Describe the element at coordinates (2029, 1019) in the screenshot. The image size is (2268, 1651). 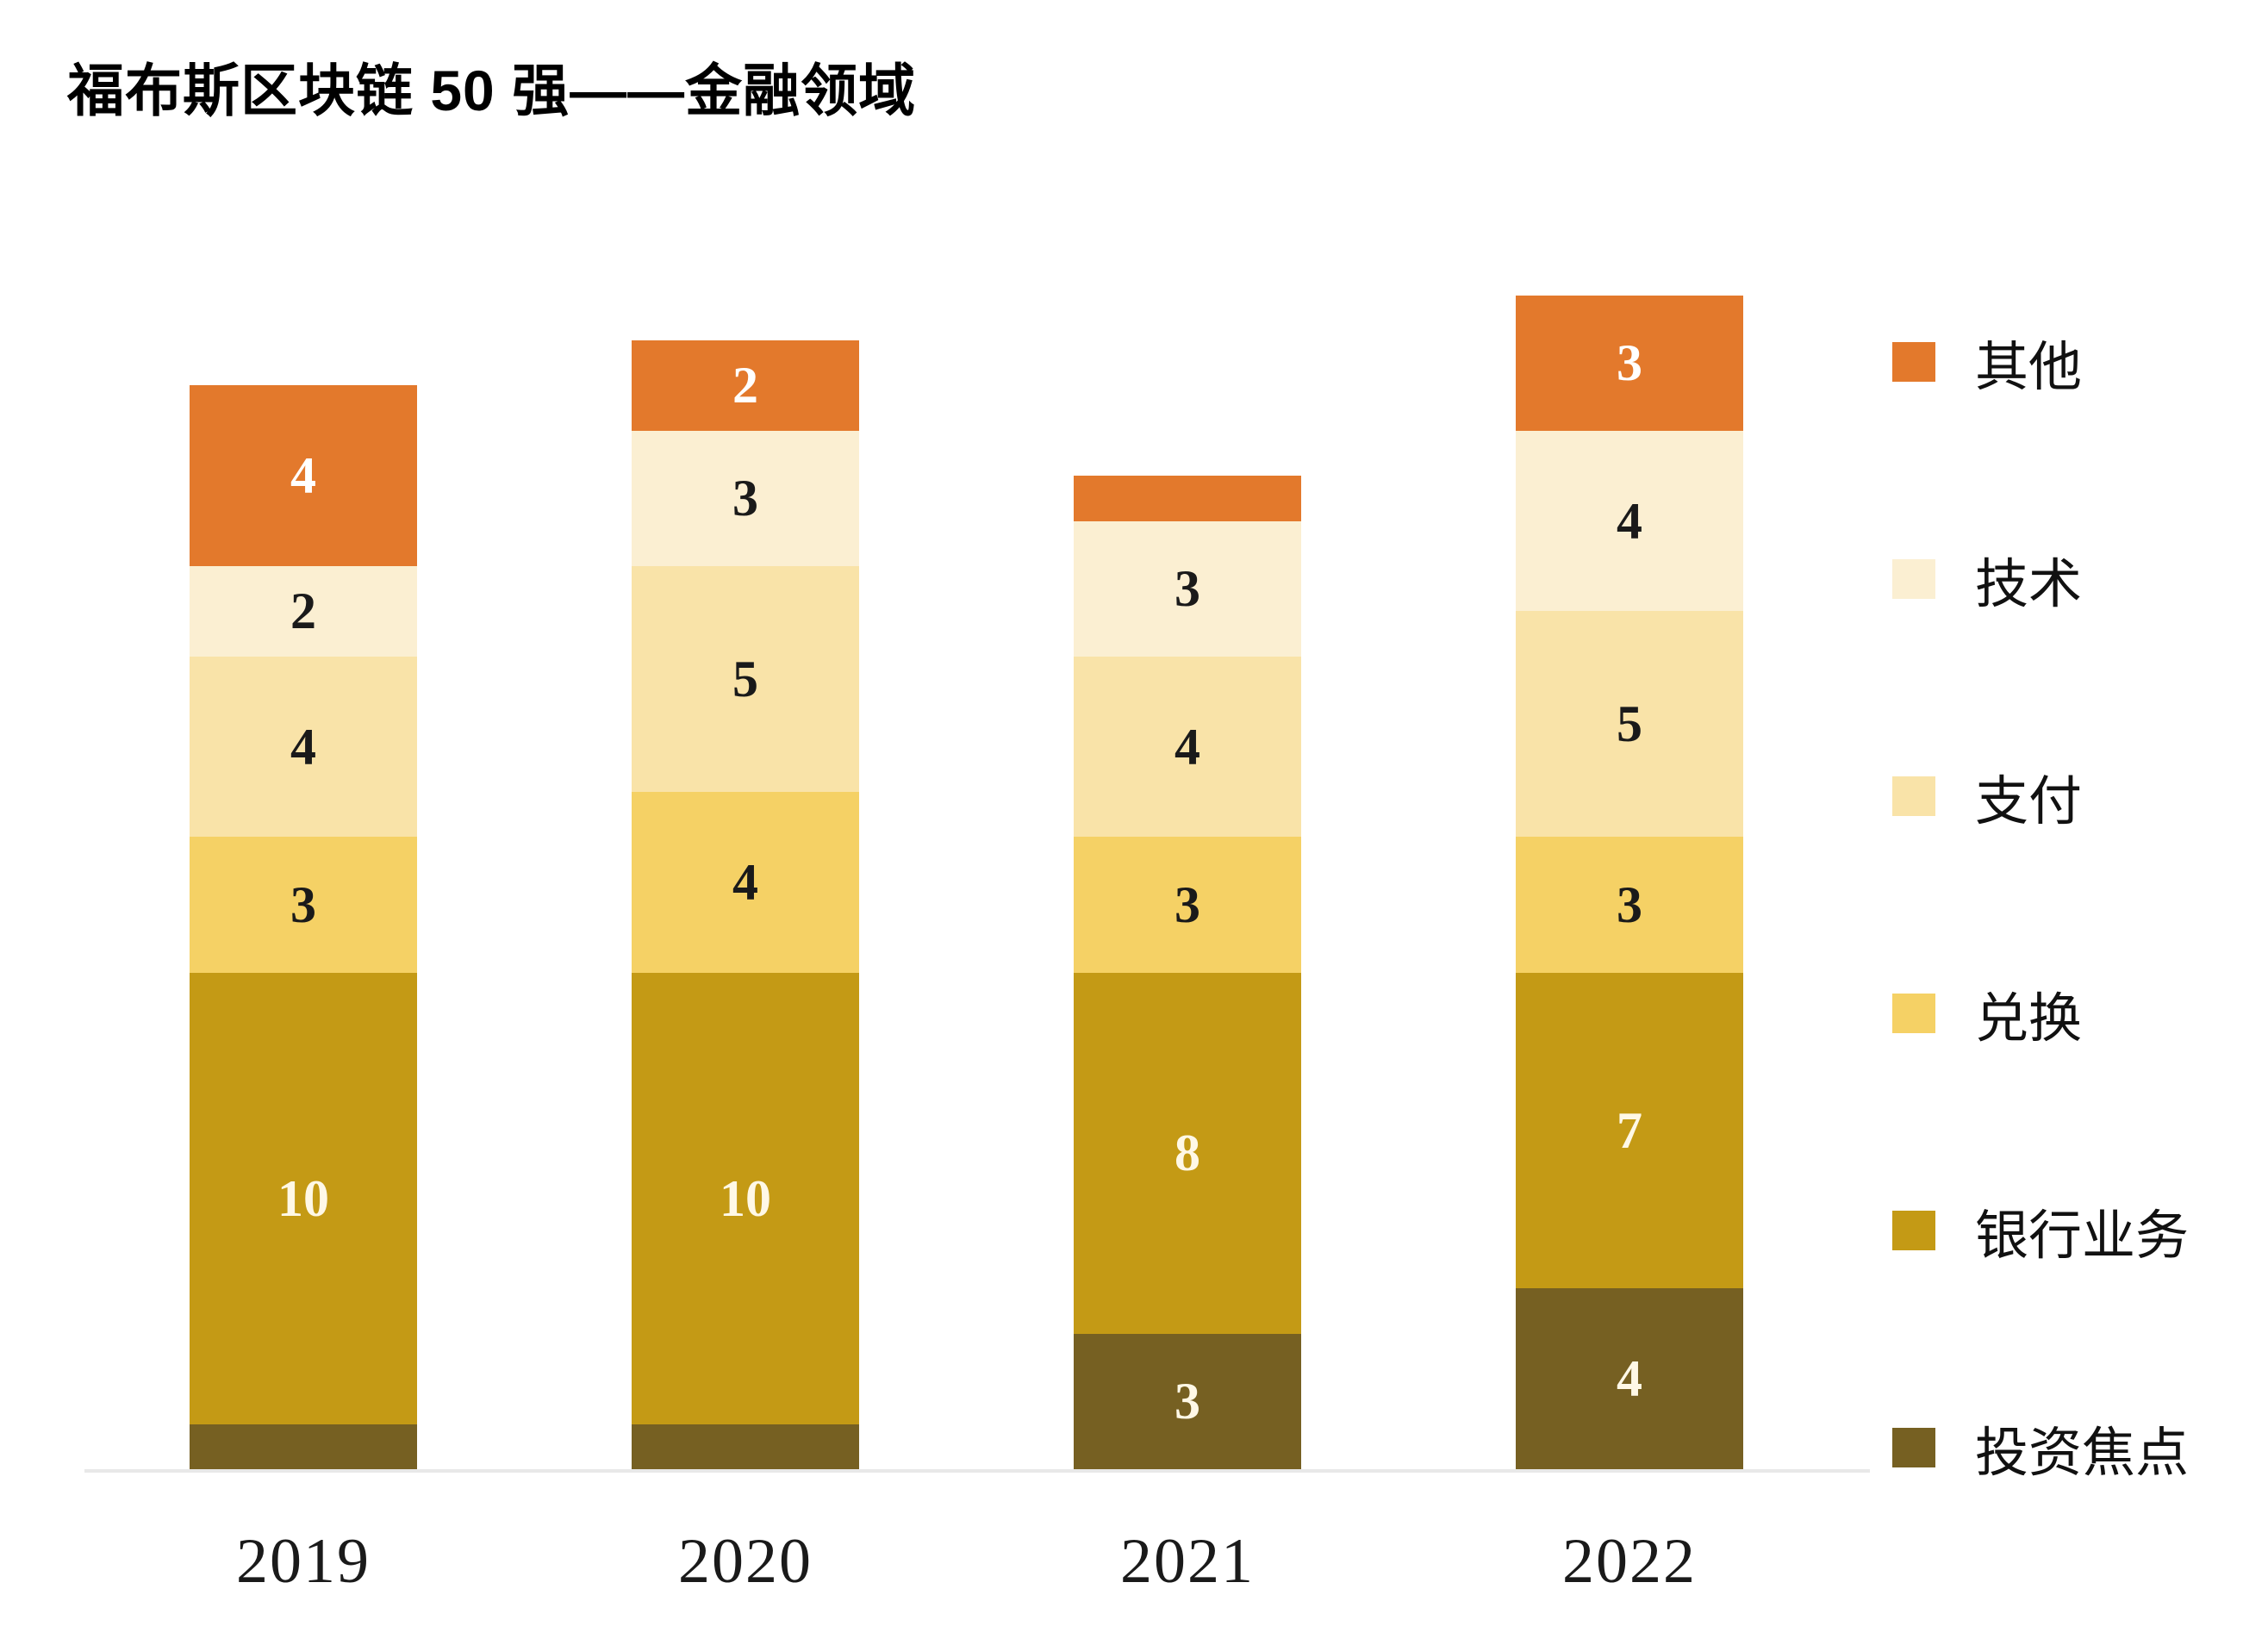
I see `legend-item-label: 兑换` at that location.